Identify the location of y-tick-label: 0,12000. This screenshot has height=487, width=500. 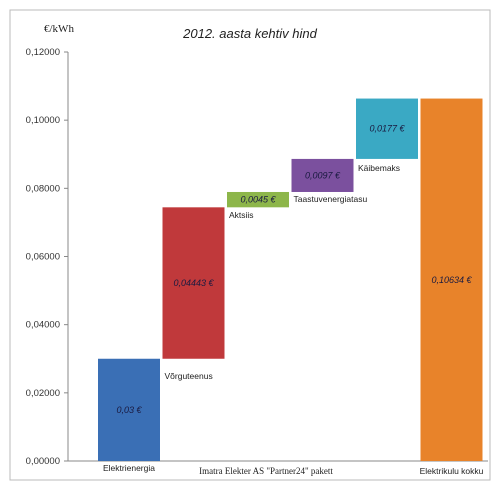
(43, 52).